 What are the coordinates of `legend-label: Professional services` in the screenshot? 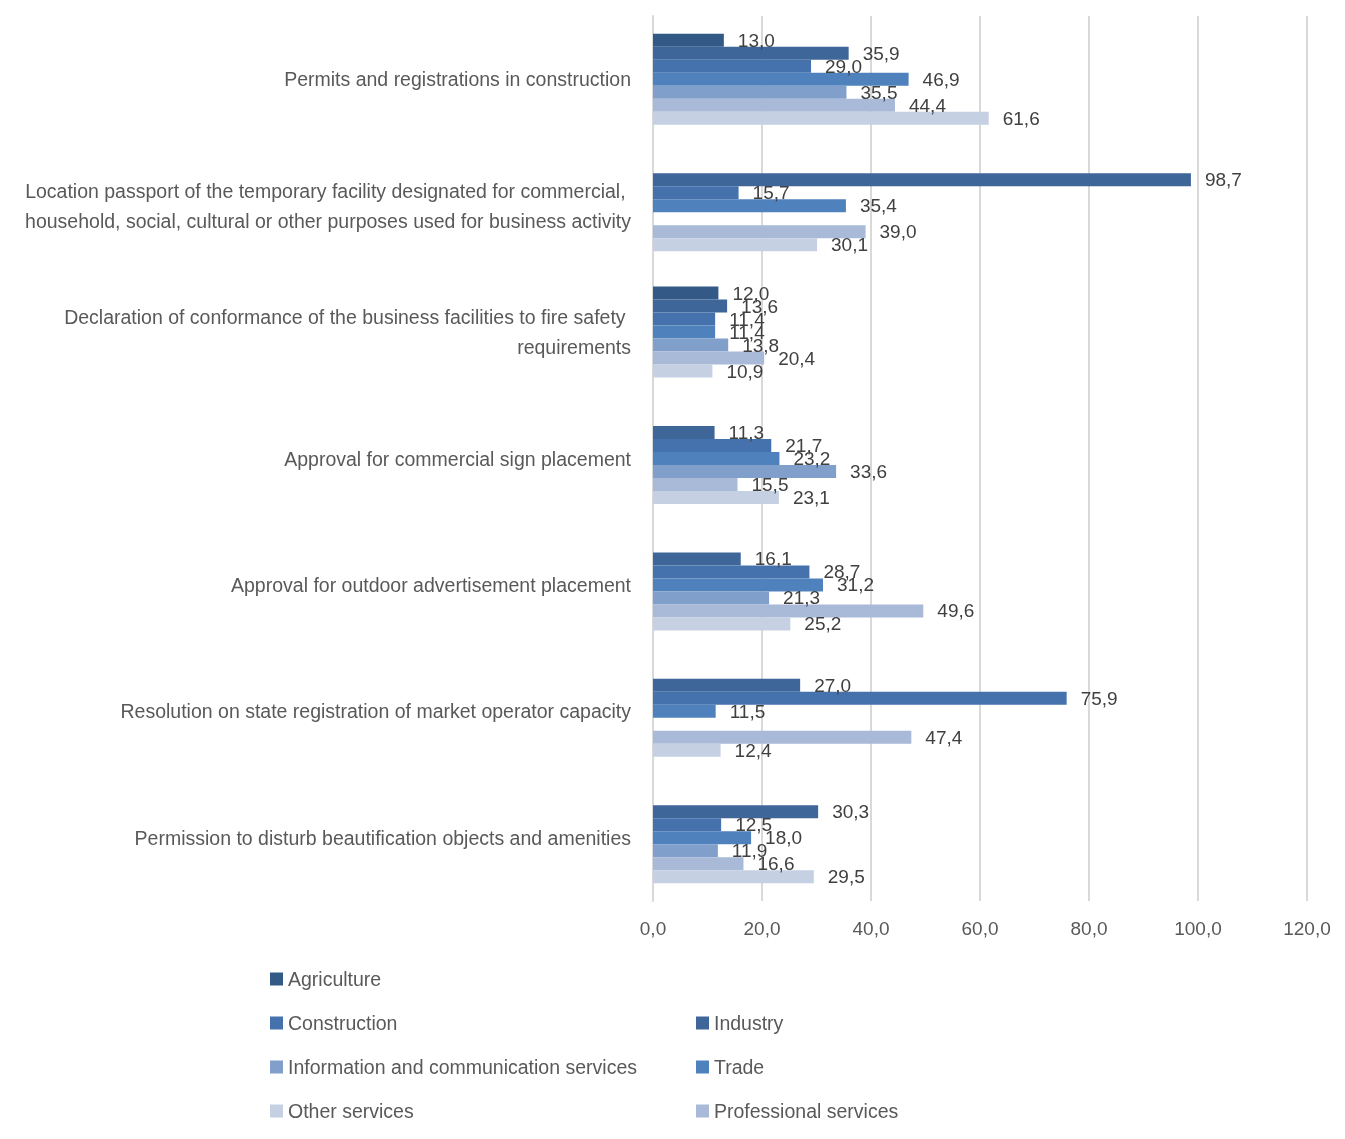 It's located at (806, 1111).